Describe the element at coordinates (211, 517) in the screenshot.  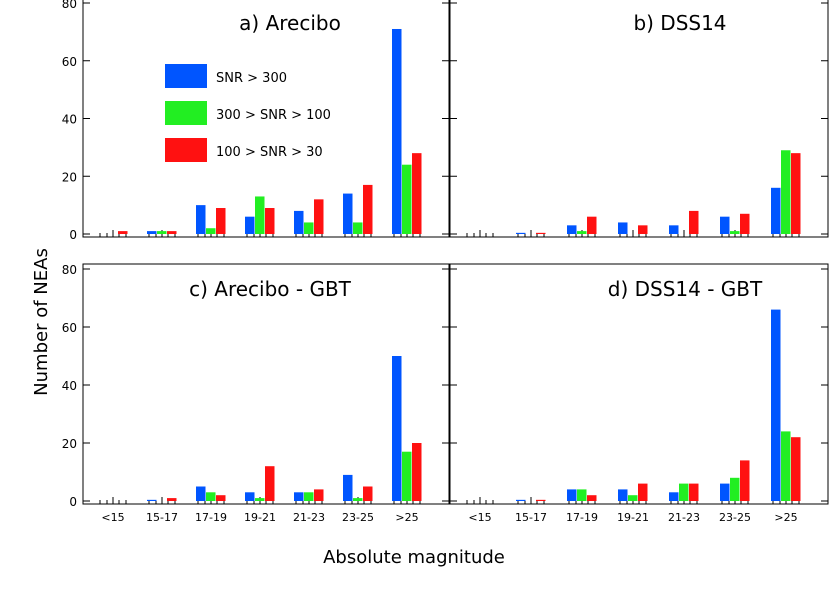
I see `x-tick-label: 17-19` at that location.